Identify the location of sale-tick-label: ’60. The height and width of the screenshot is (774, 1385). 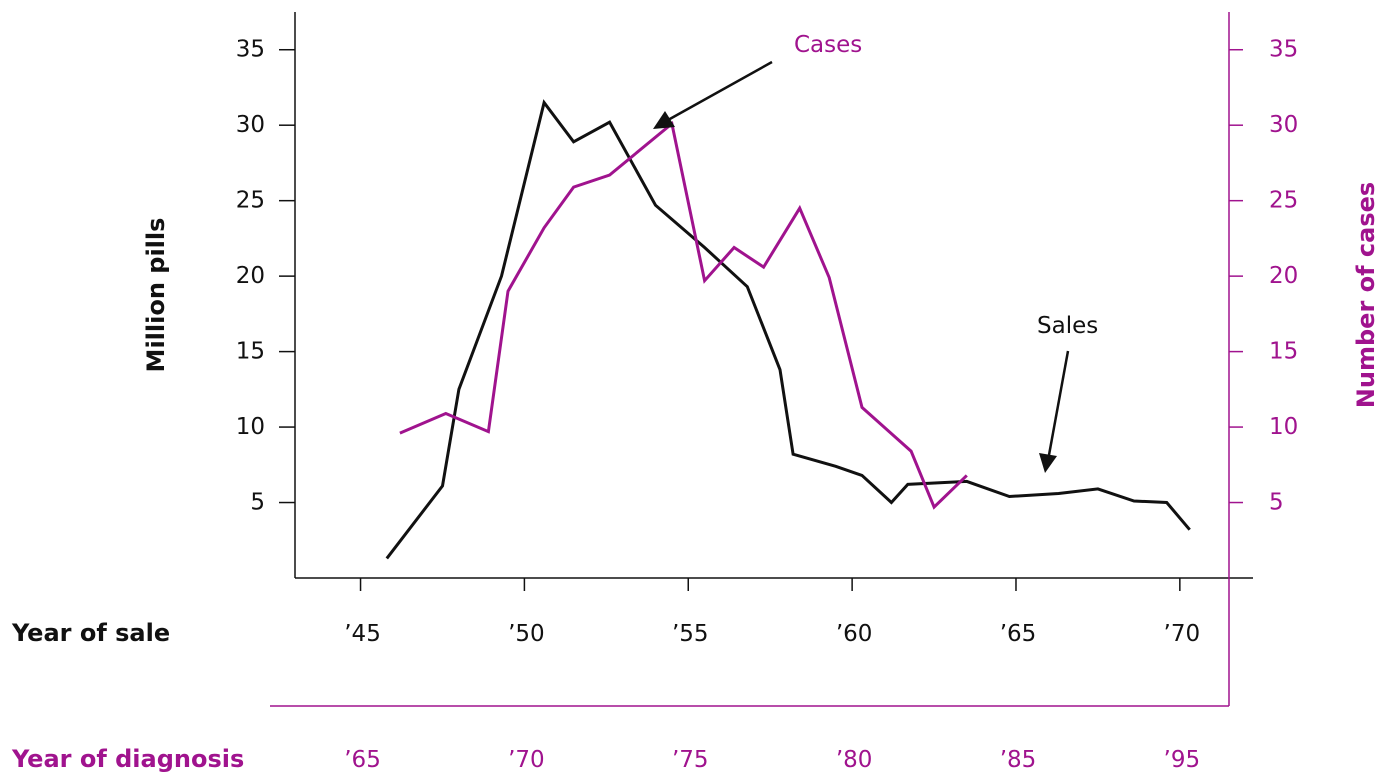
(854, 634).